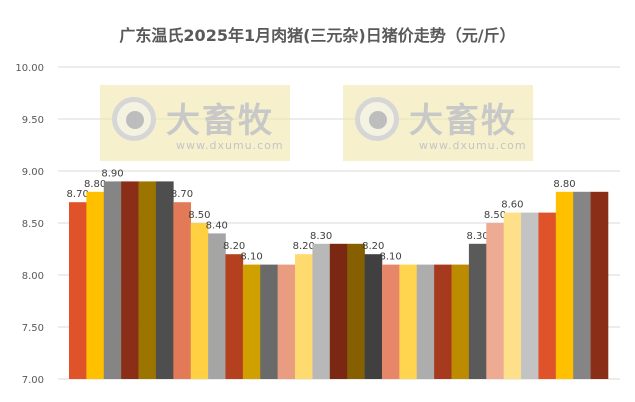 This screenshot has width=635, height=402. Describe the element at coordinates (112, 173) in the screenshot. I see `data-label: 8.90` at that location.